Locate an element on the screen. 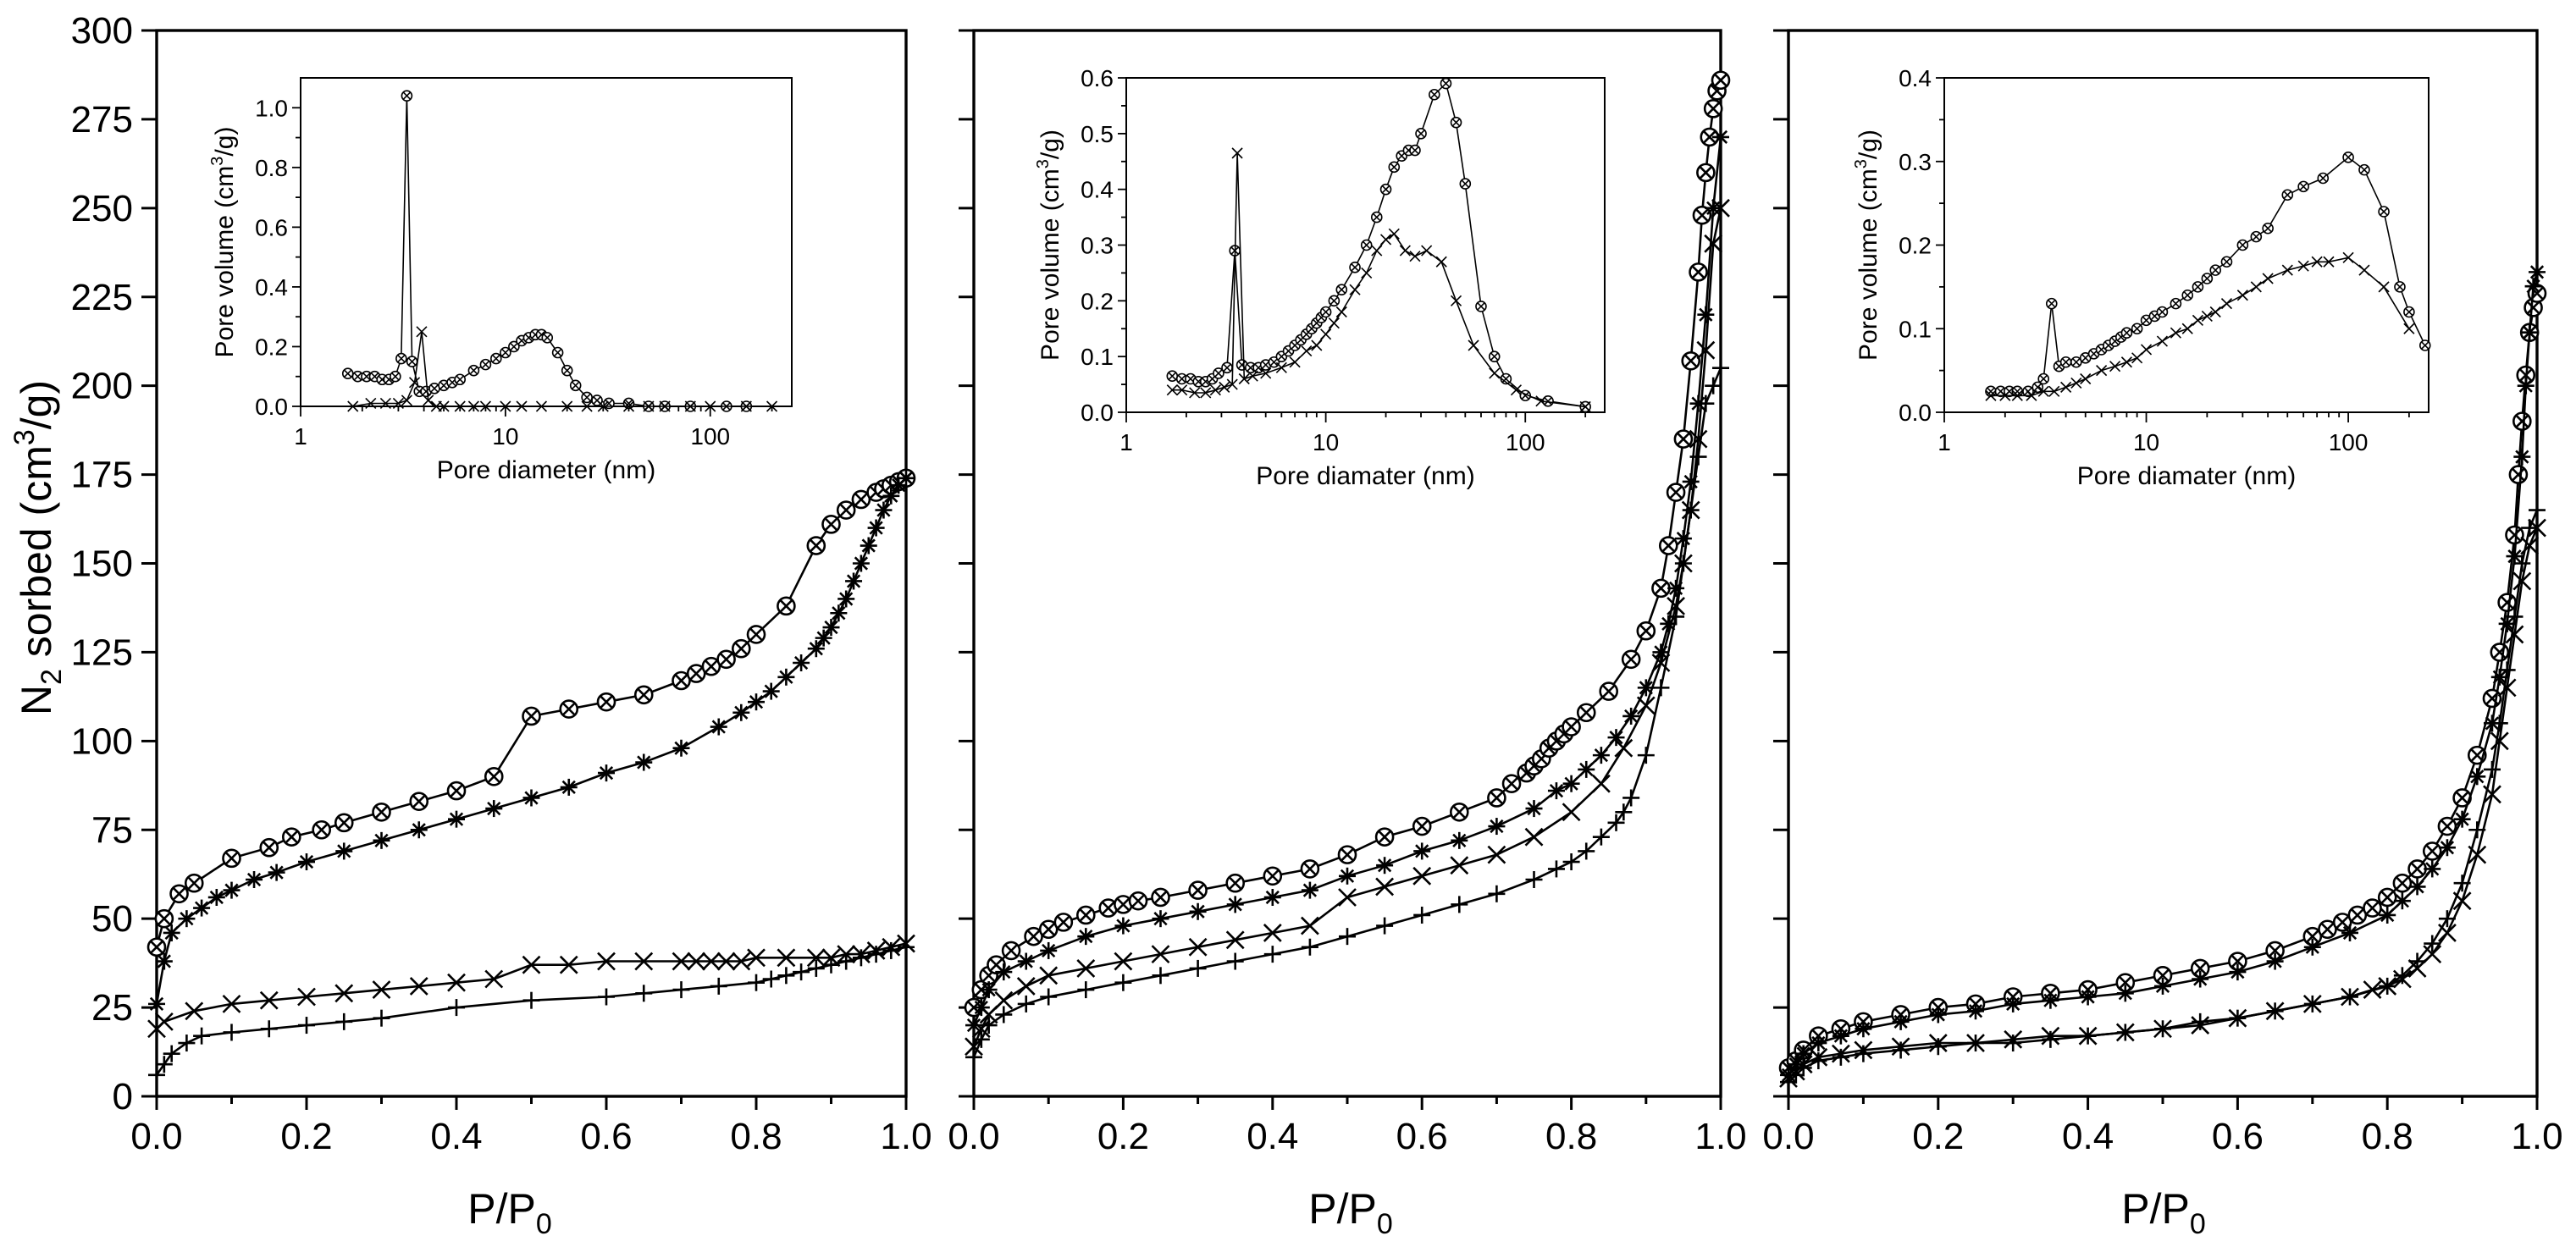  inset-series-otimes is located at coordinates (547, 251).